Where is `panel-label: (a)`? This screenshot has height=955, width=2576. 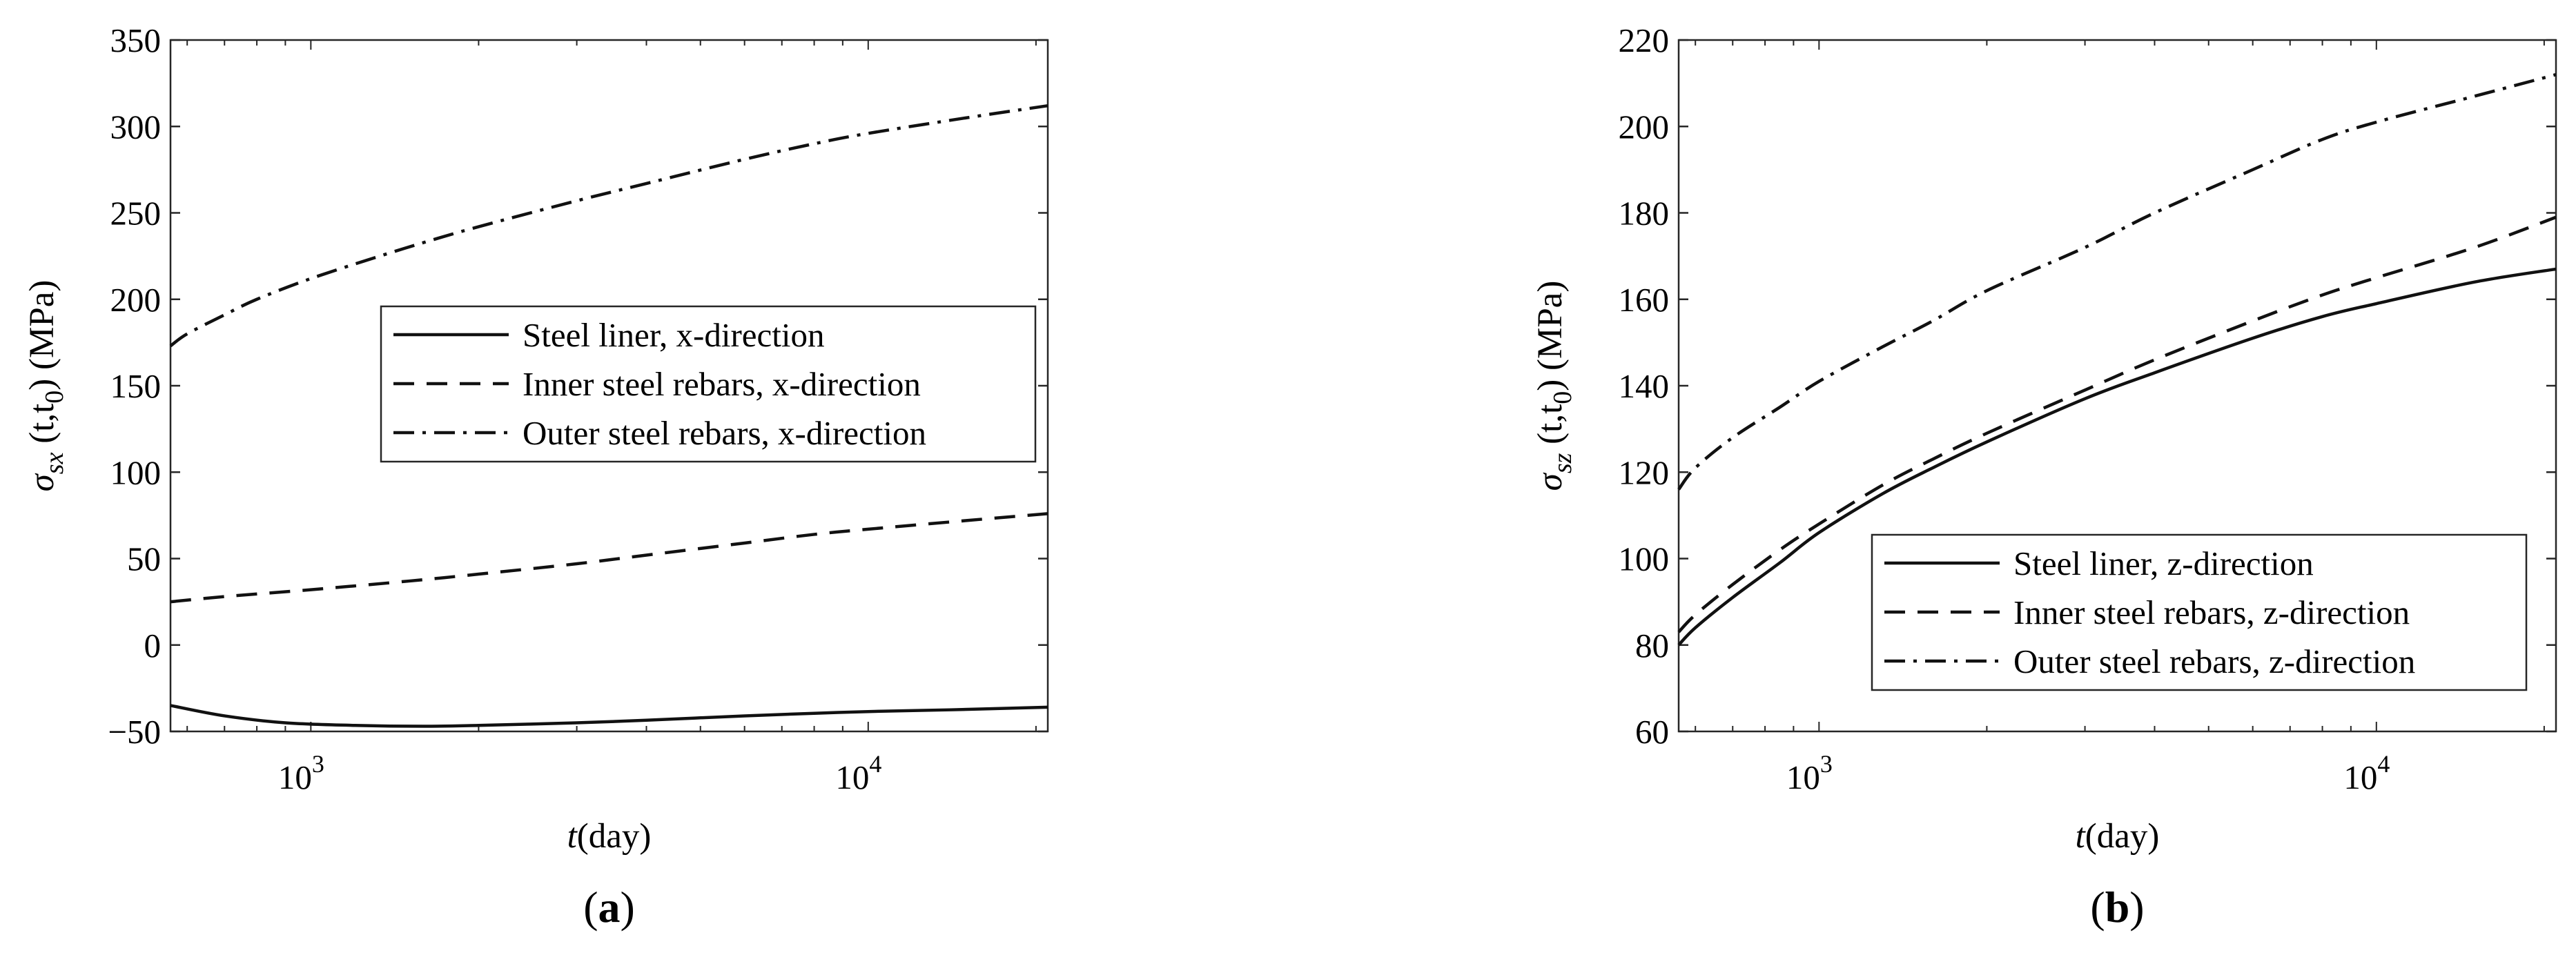 panel-label: (a) is located at coordinates (609, 907).